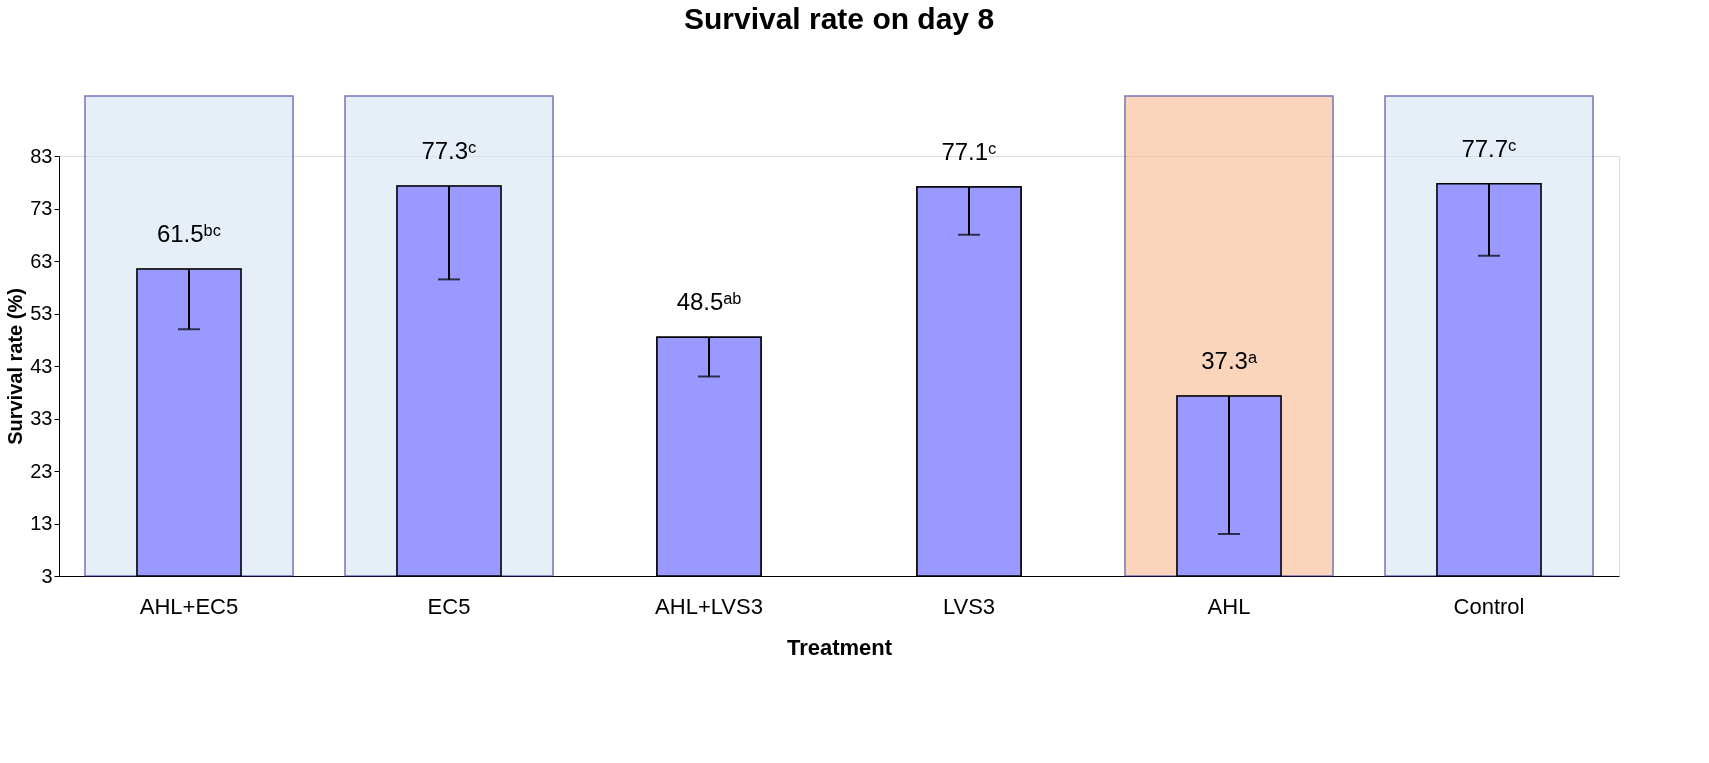 This screenshot has width=1709, height=763. What do you see at coordinates (449, 150) in the screenshot?
I see `data-label: 77.3ᶜ` at bounding box center [449, 150].